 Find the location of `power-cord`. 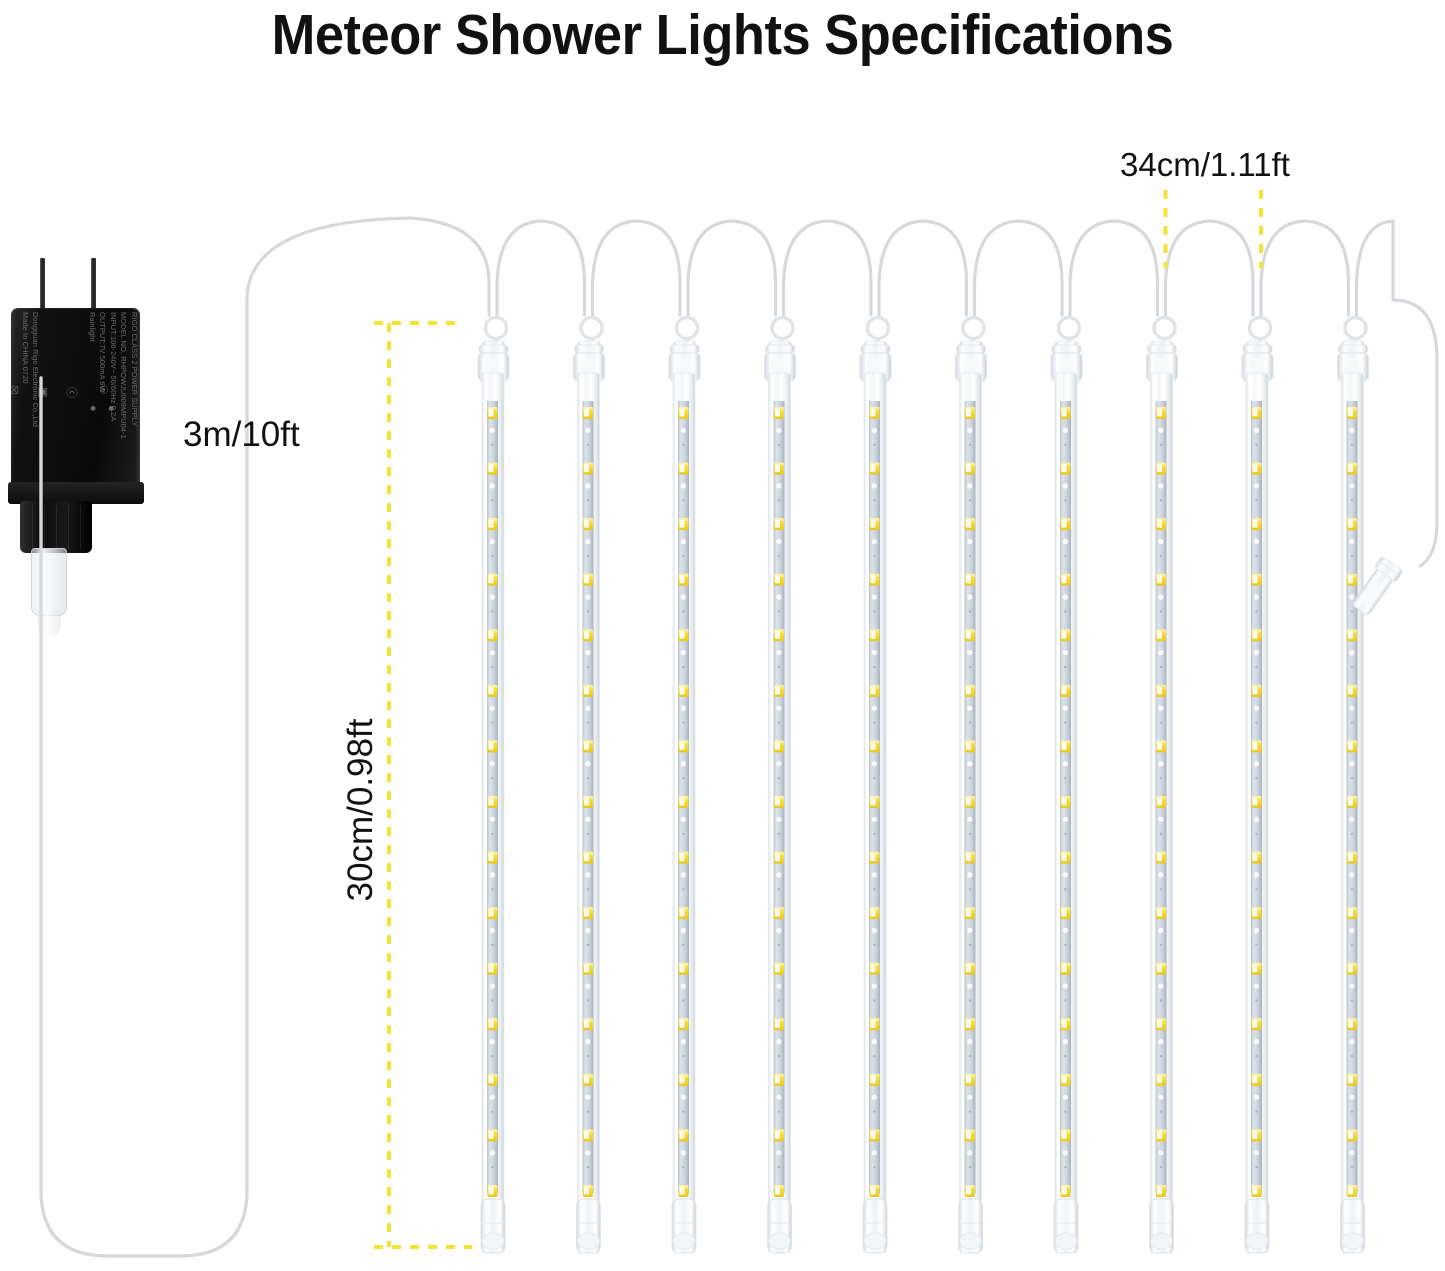

power-cord is located at coordinates (144, 778).